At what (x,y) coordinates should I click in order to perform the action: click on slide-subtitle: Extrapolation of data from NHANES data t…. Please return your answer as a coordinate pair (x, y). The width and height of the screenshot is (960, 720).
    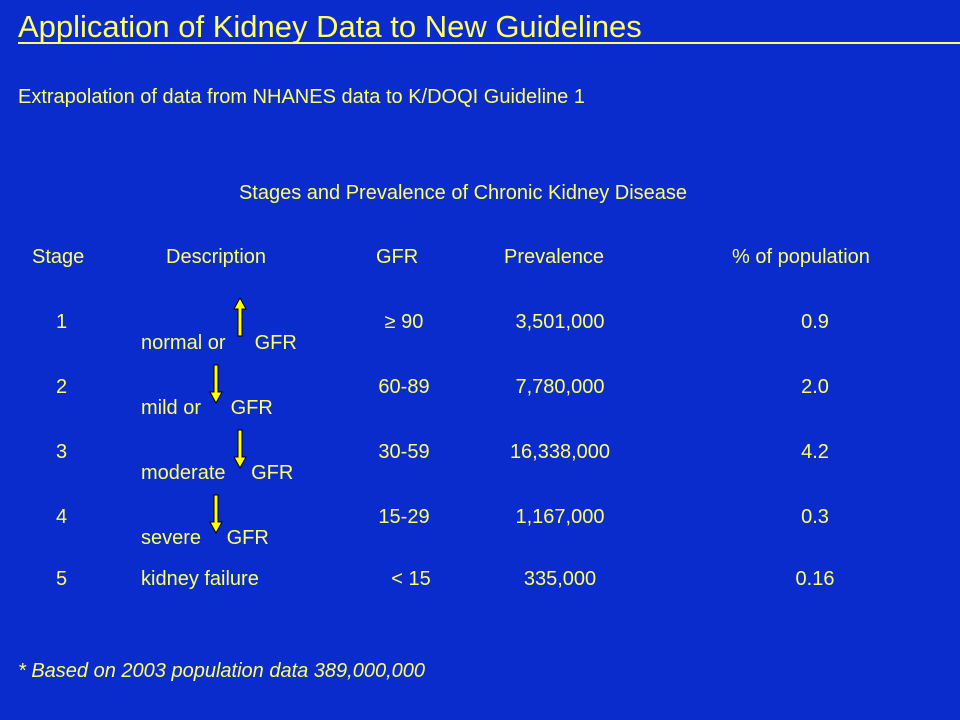
    Looking at the image, I should click on (301, 97).